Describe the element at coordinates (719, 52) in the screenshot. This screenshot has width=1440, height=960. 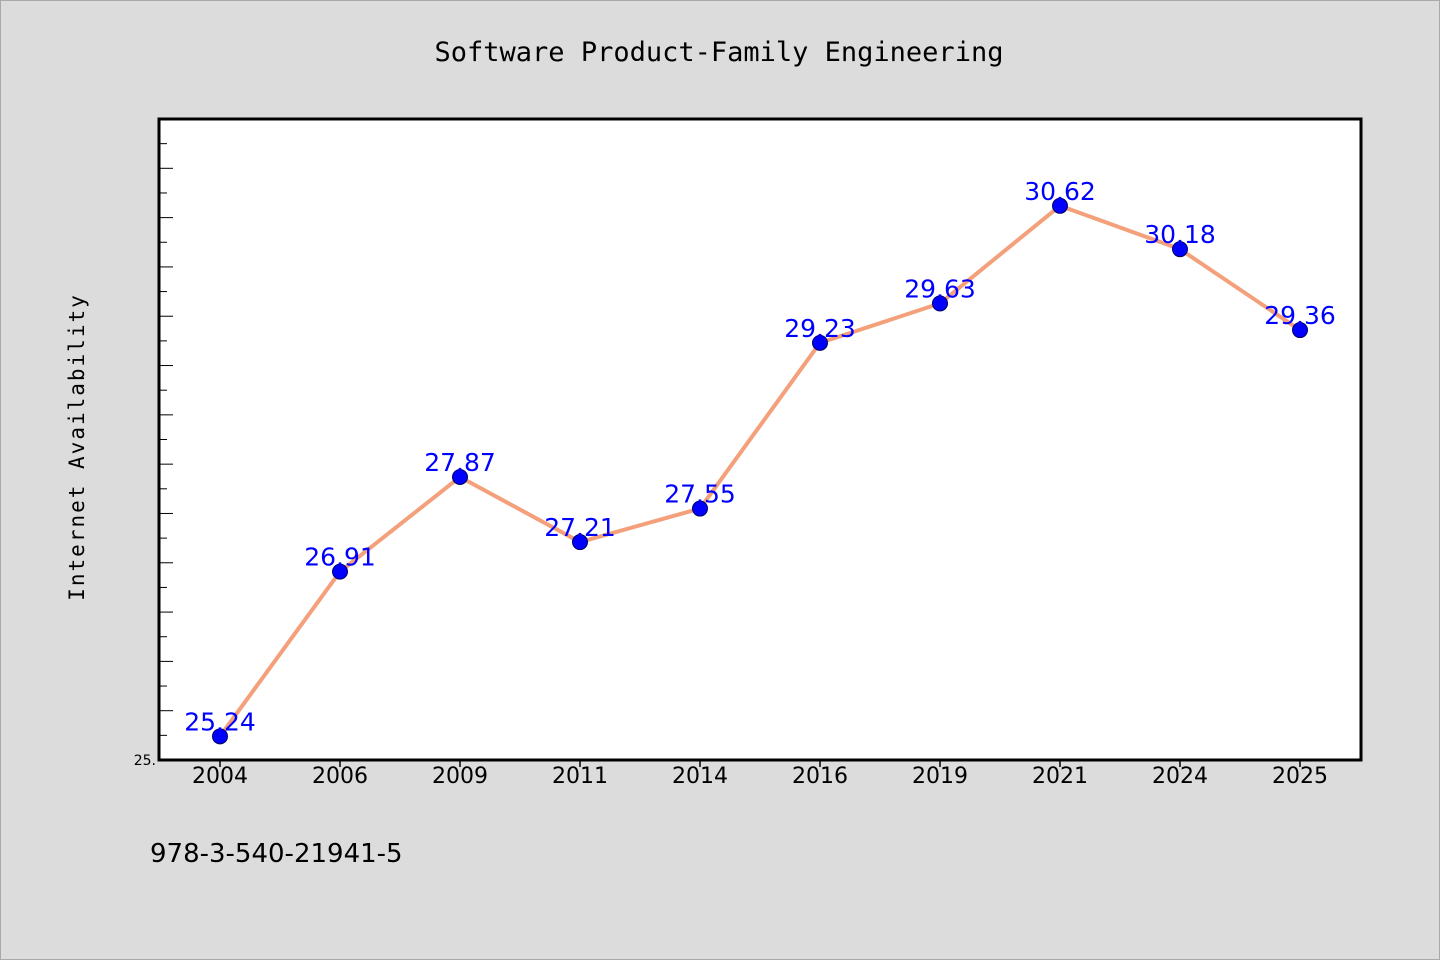
I see `chart-title: Software Product-Family Engineering` at that location.